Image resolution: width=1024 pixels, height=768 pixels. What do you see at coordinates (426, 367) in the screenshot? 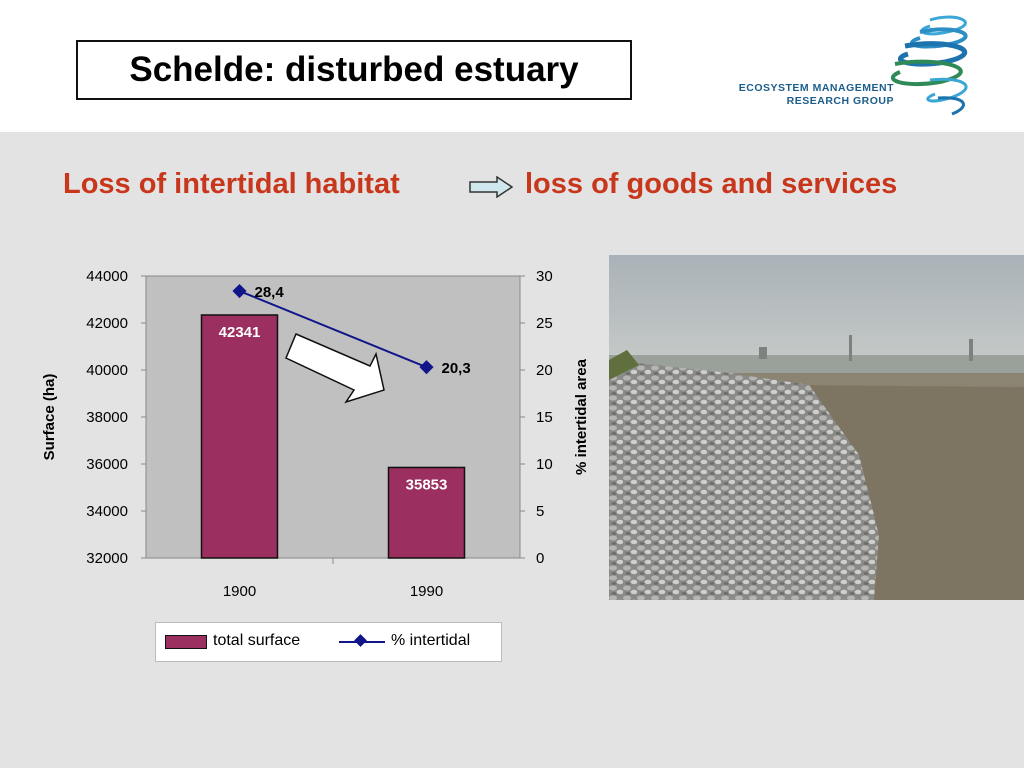
I see `line-point-marker` at bounding box center [426, 367].